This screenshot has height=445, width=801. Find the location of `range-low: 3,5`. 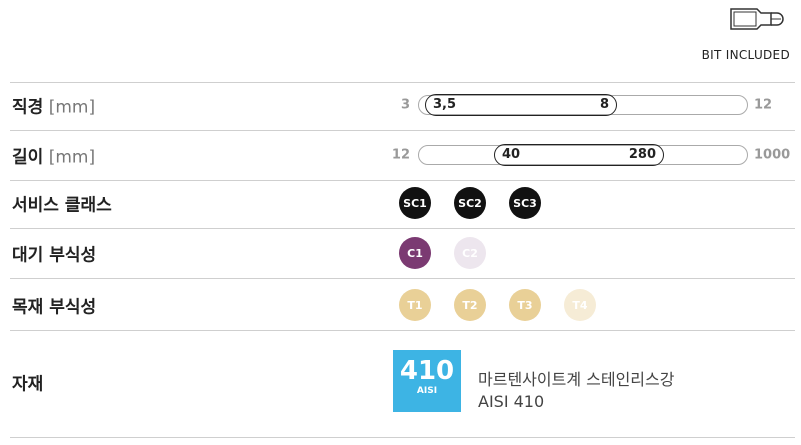

range-low: 3,5 is located at coordinates (445, 104).